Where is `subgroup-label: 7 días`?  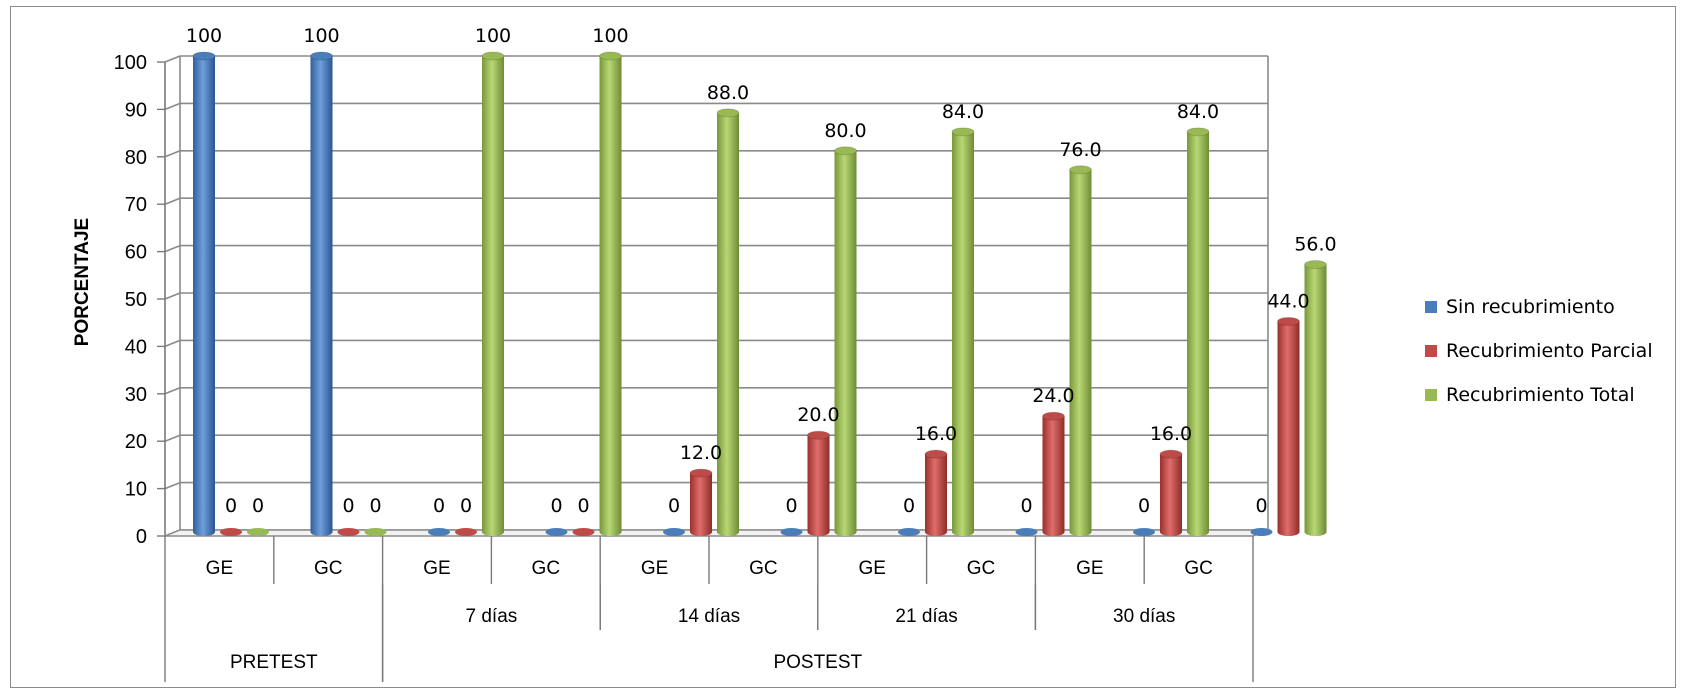
subgroup-label: 7 días is located at coordinates (492, 616).